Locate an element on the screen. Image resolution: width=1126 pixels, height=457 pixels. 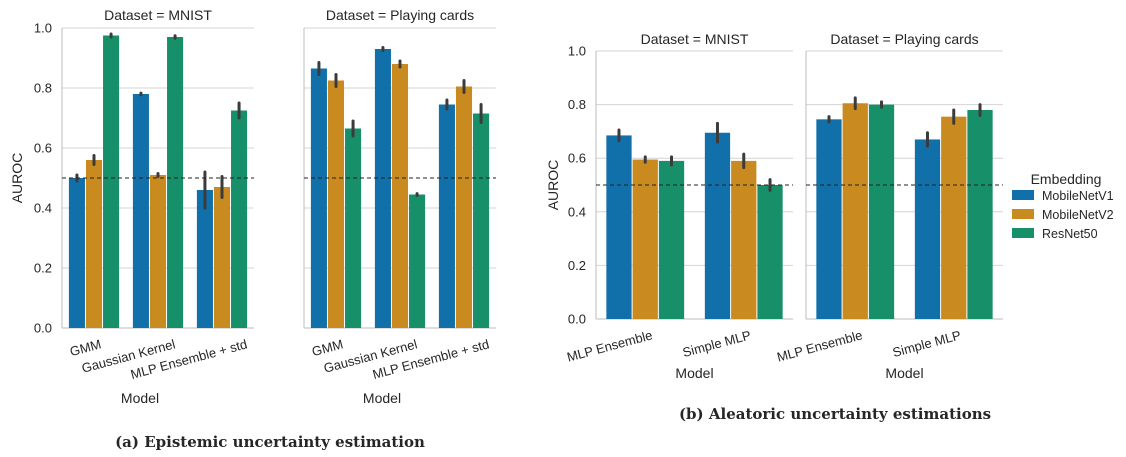
caption-aleatoric: (b) Aleatoric uncertainty estimations is located at coordinates (835, 414).